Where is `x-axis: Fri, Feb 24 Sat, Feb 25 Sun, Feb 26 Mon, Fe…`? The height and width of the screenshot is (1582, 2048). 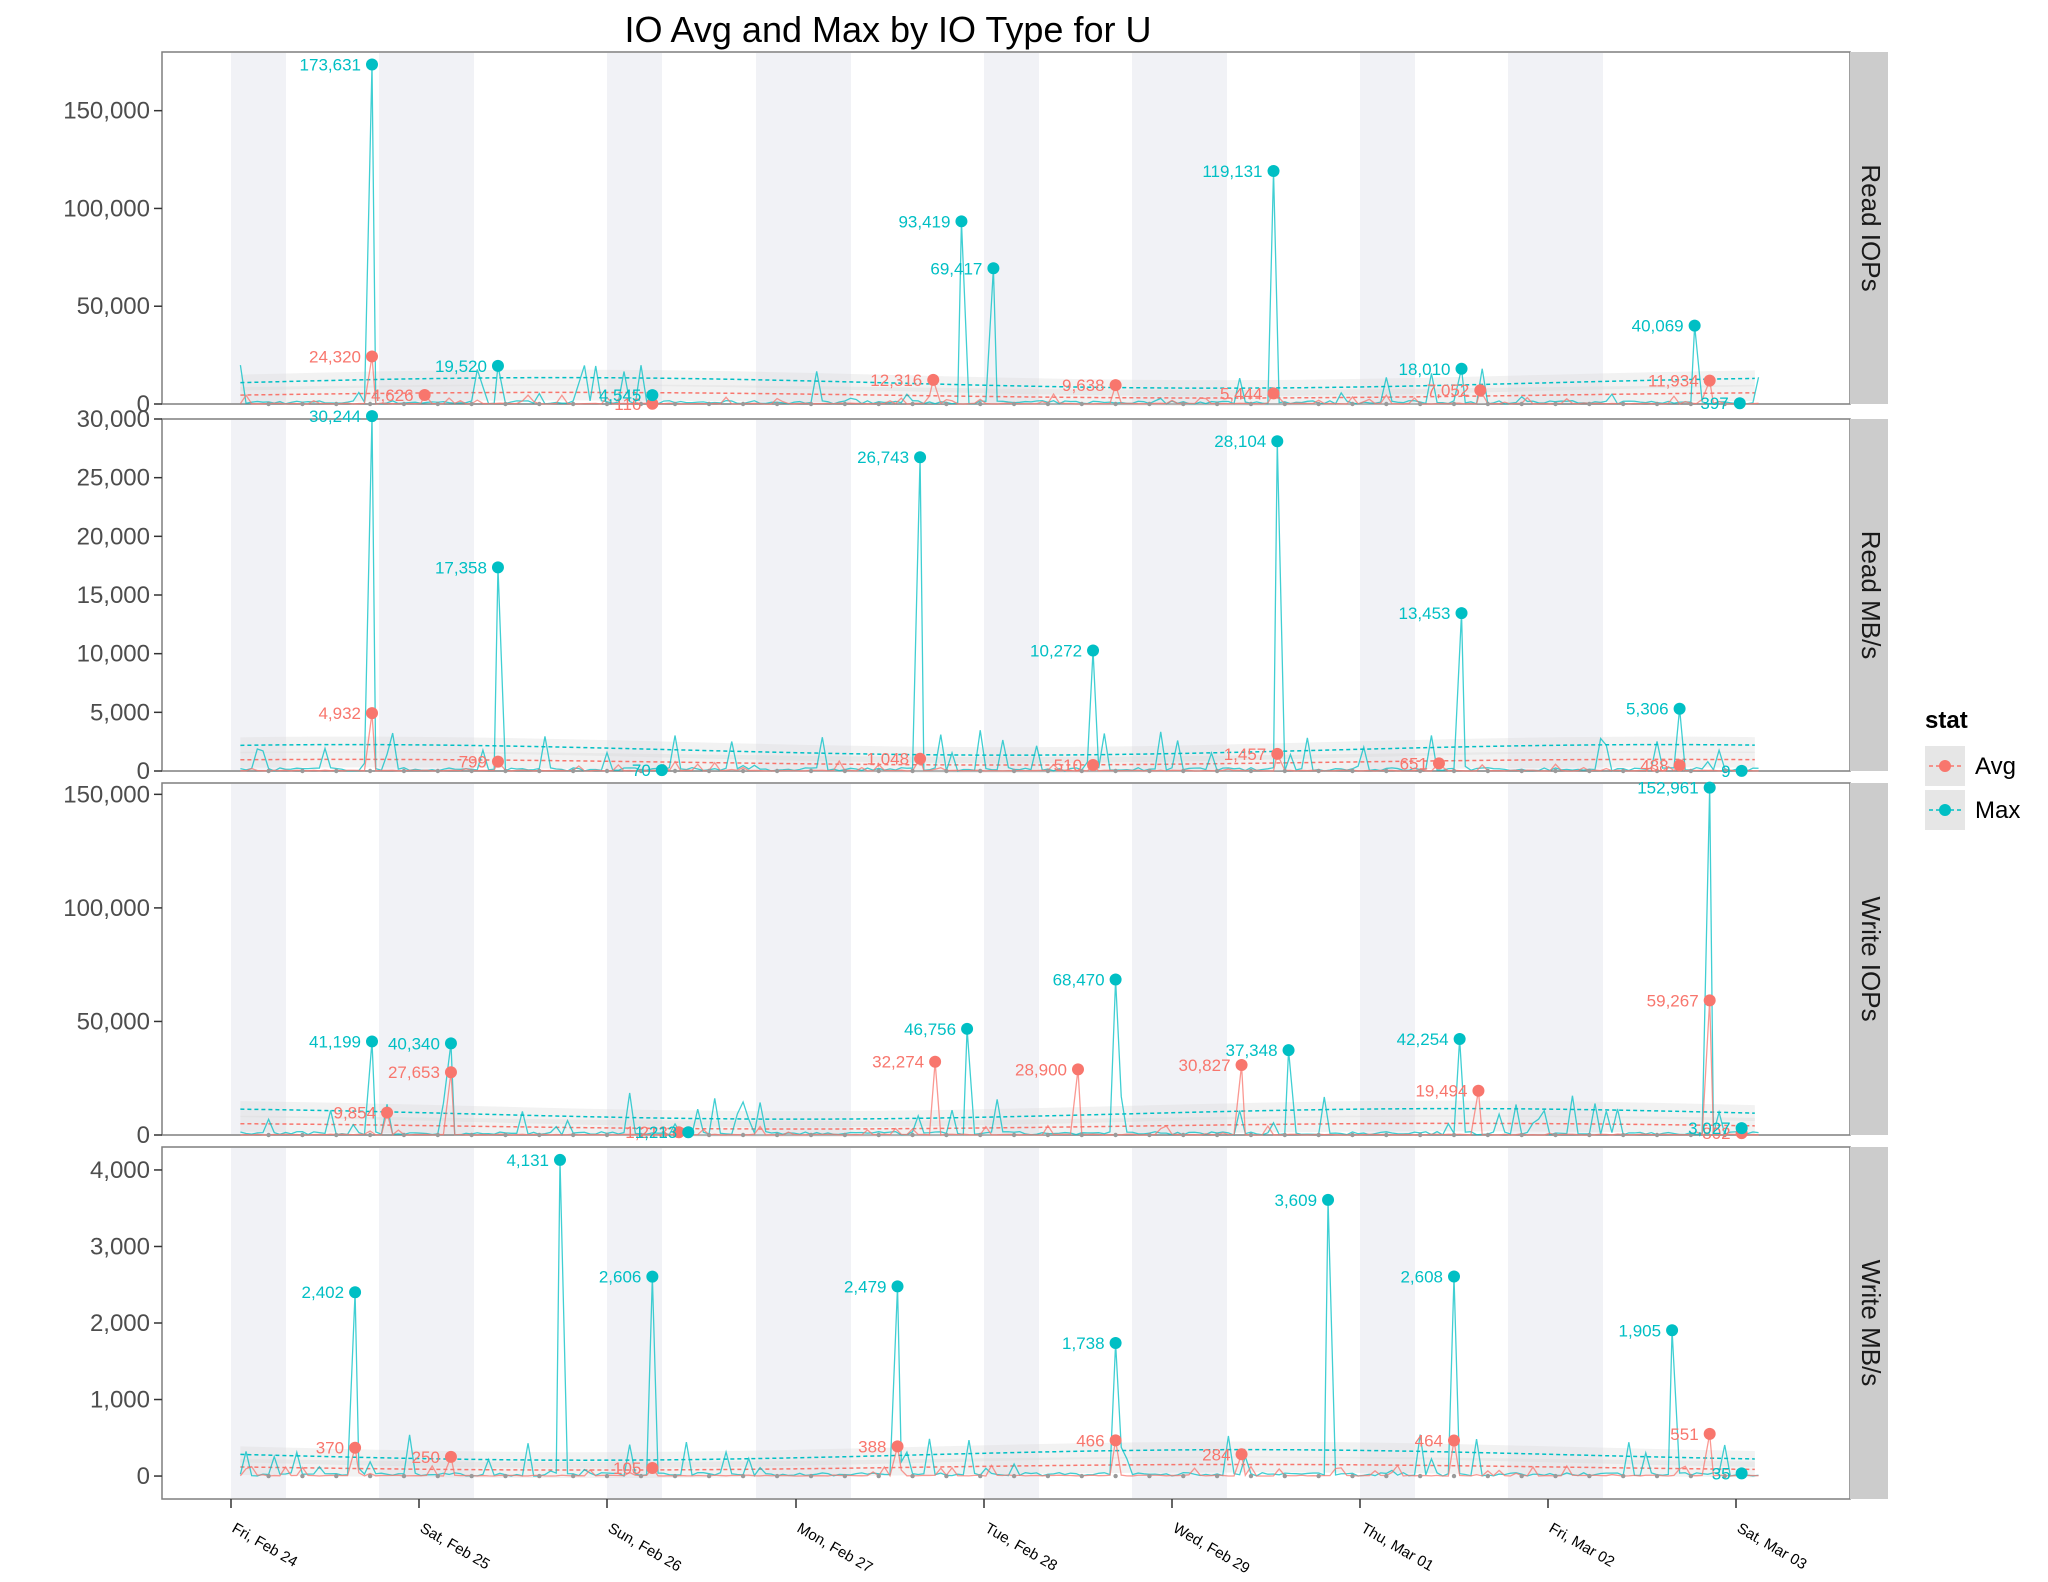
x-axis: Fri, Feb 24 Sat, Feb 25 Sun, Feb 26 Mon, Fe… is located at coordinates (1019, 1538).